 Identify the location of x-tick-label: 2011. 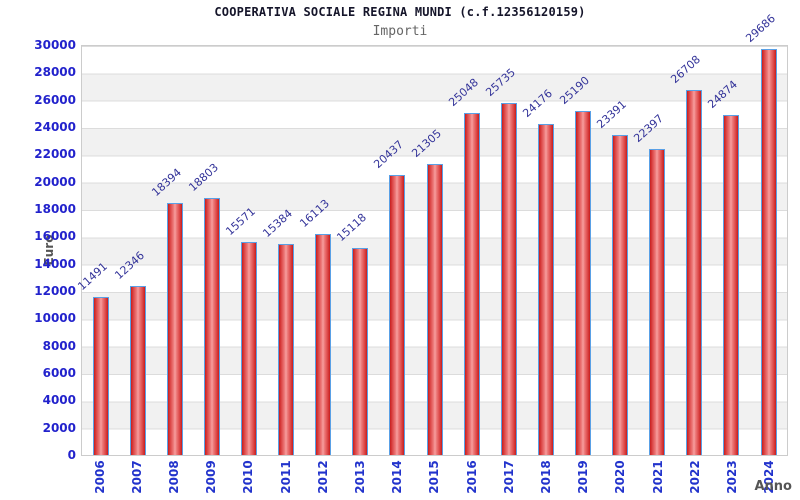
(285, 477).